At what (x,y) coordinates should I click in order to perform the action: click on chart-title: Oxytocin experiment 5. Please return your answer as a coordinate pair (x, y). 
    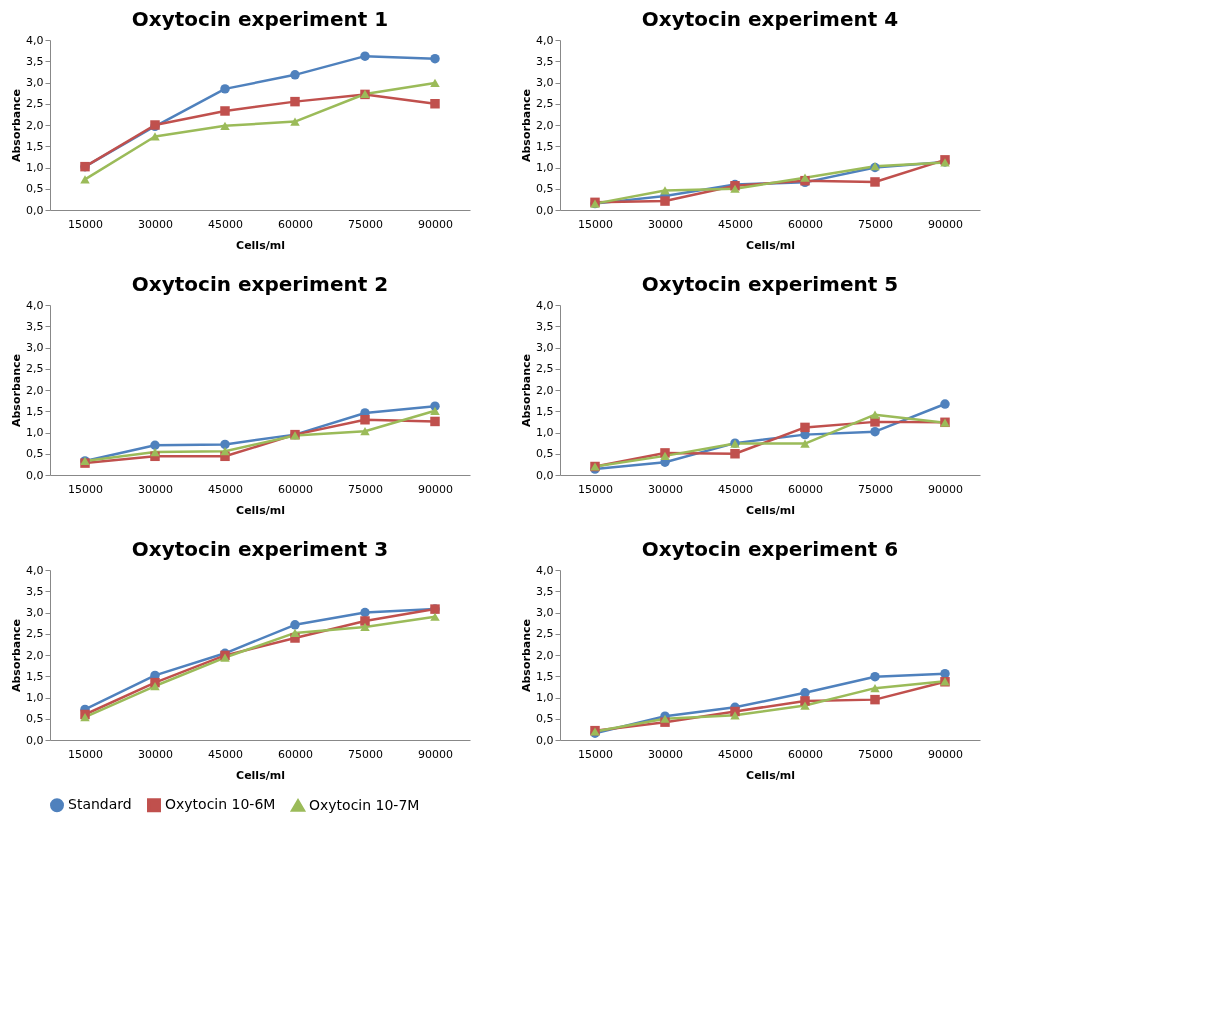
    Looking at the image, I should click on (770, 284).